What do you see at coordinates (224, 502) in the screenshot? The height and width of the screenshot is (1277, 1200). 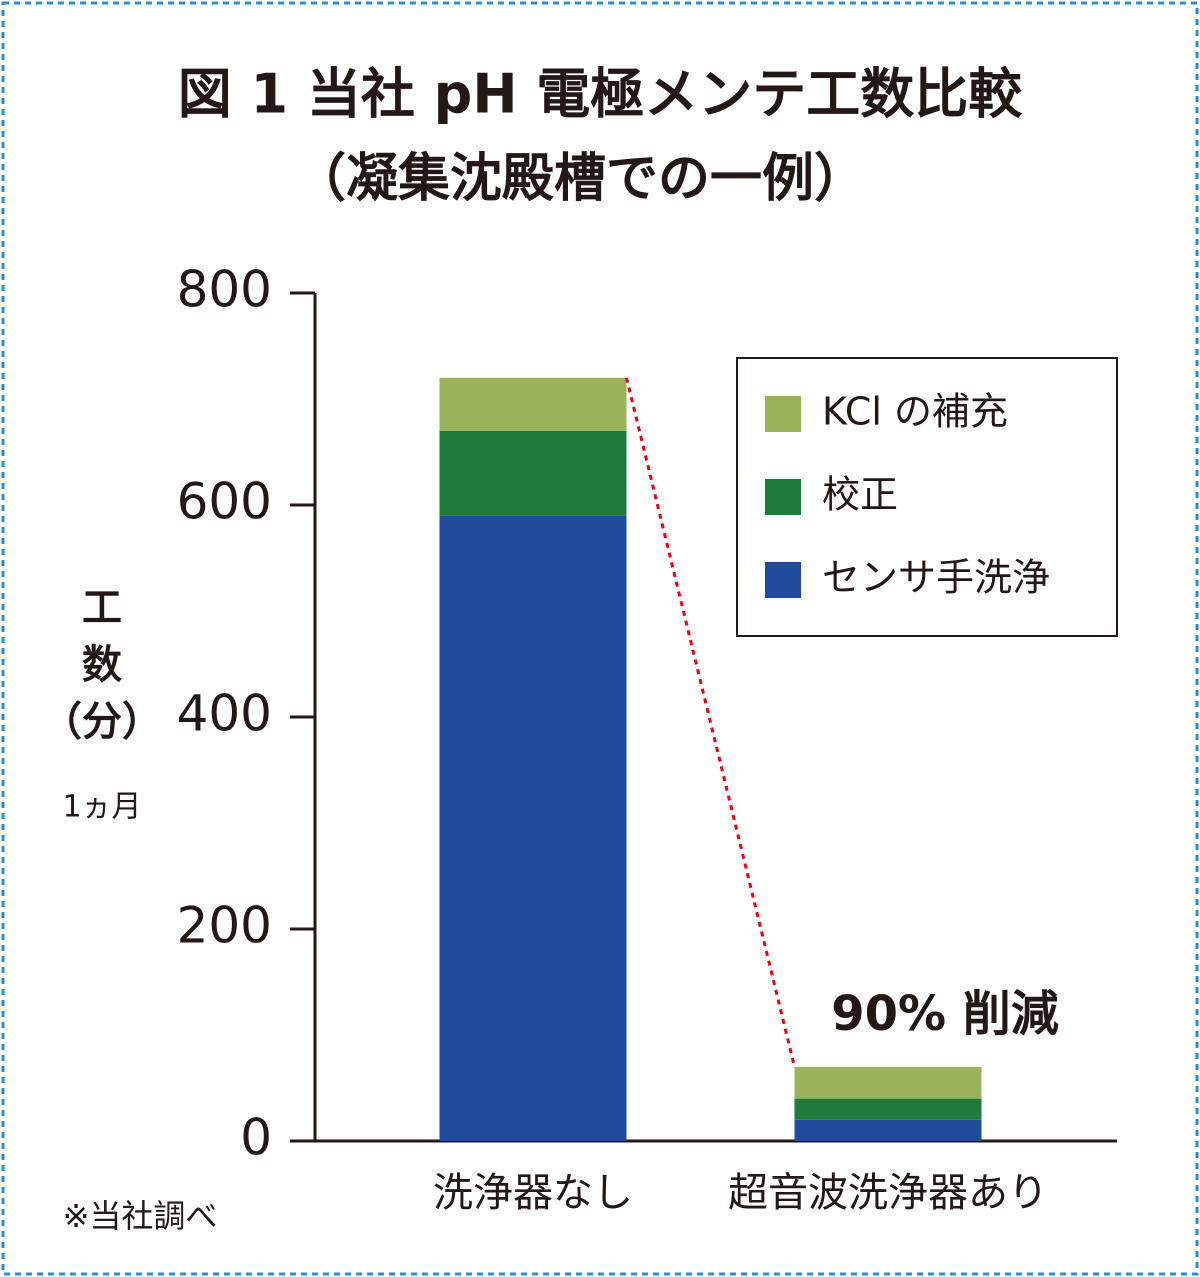 I see `y-tick-label: 600` at bounding box center [224, 502].